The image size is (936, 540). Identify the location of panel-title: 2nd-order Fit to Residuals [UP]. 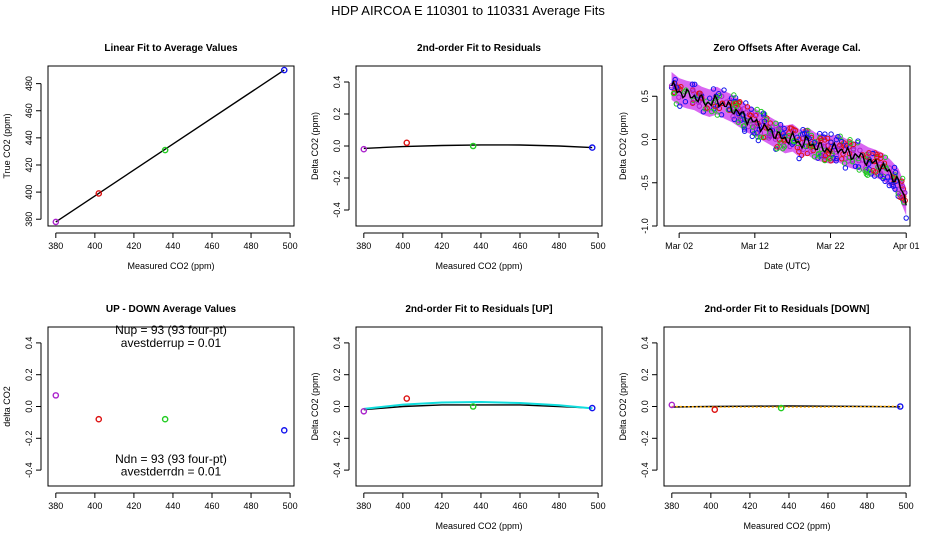
(478, 309).